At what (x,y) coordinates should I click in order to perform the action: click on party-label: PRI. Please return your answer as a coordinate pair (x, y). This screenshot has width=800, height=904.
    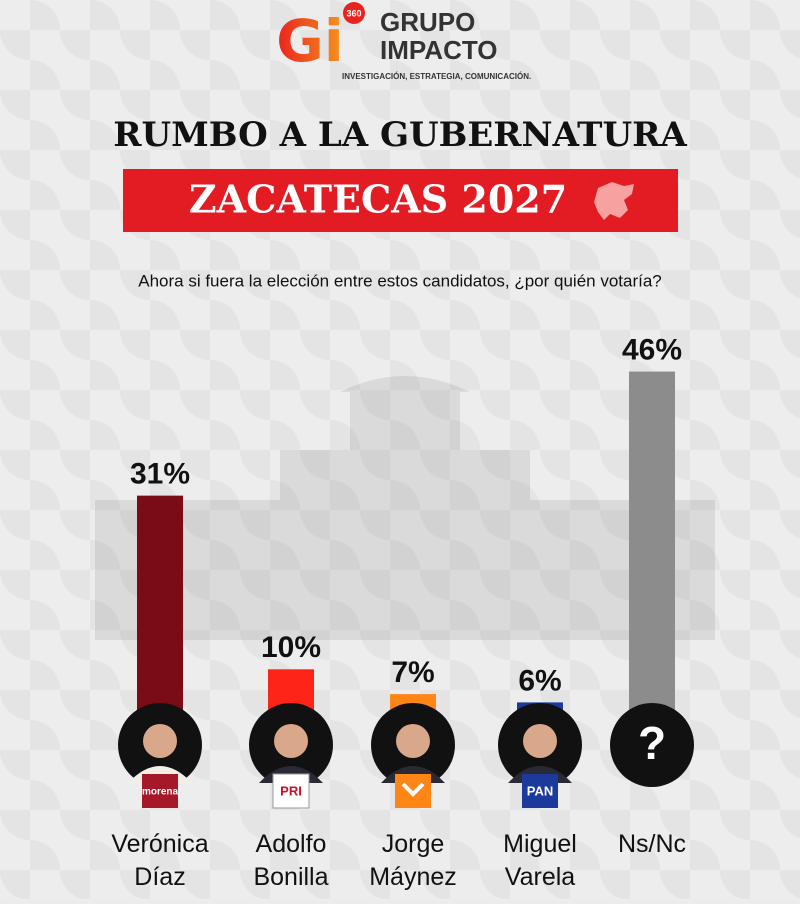
    Looking at the image, I should click on (291, 790).